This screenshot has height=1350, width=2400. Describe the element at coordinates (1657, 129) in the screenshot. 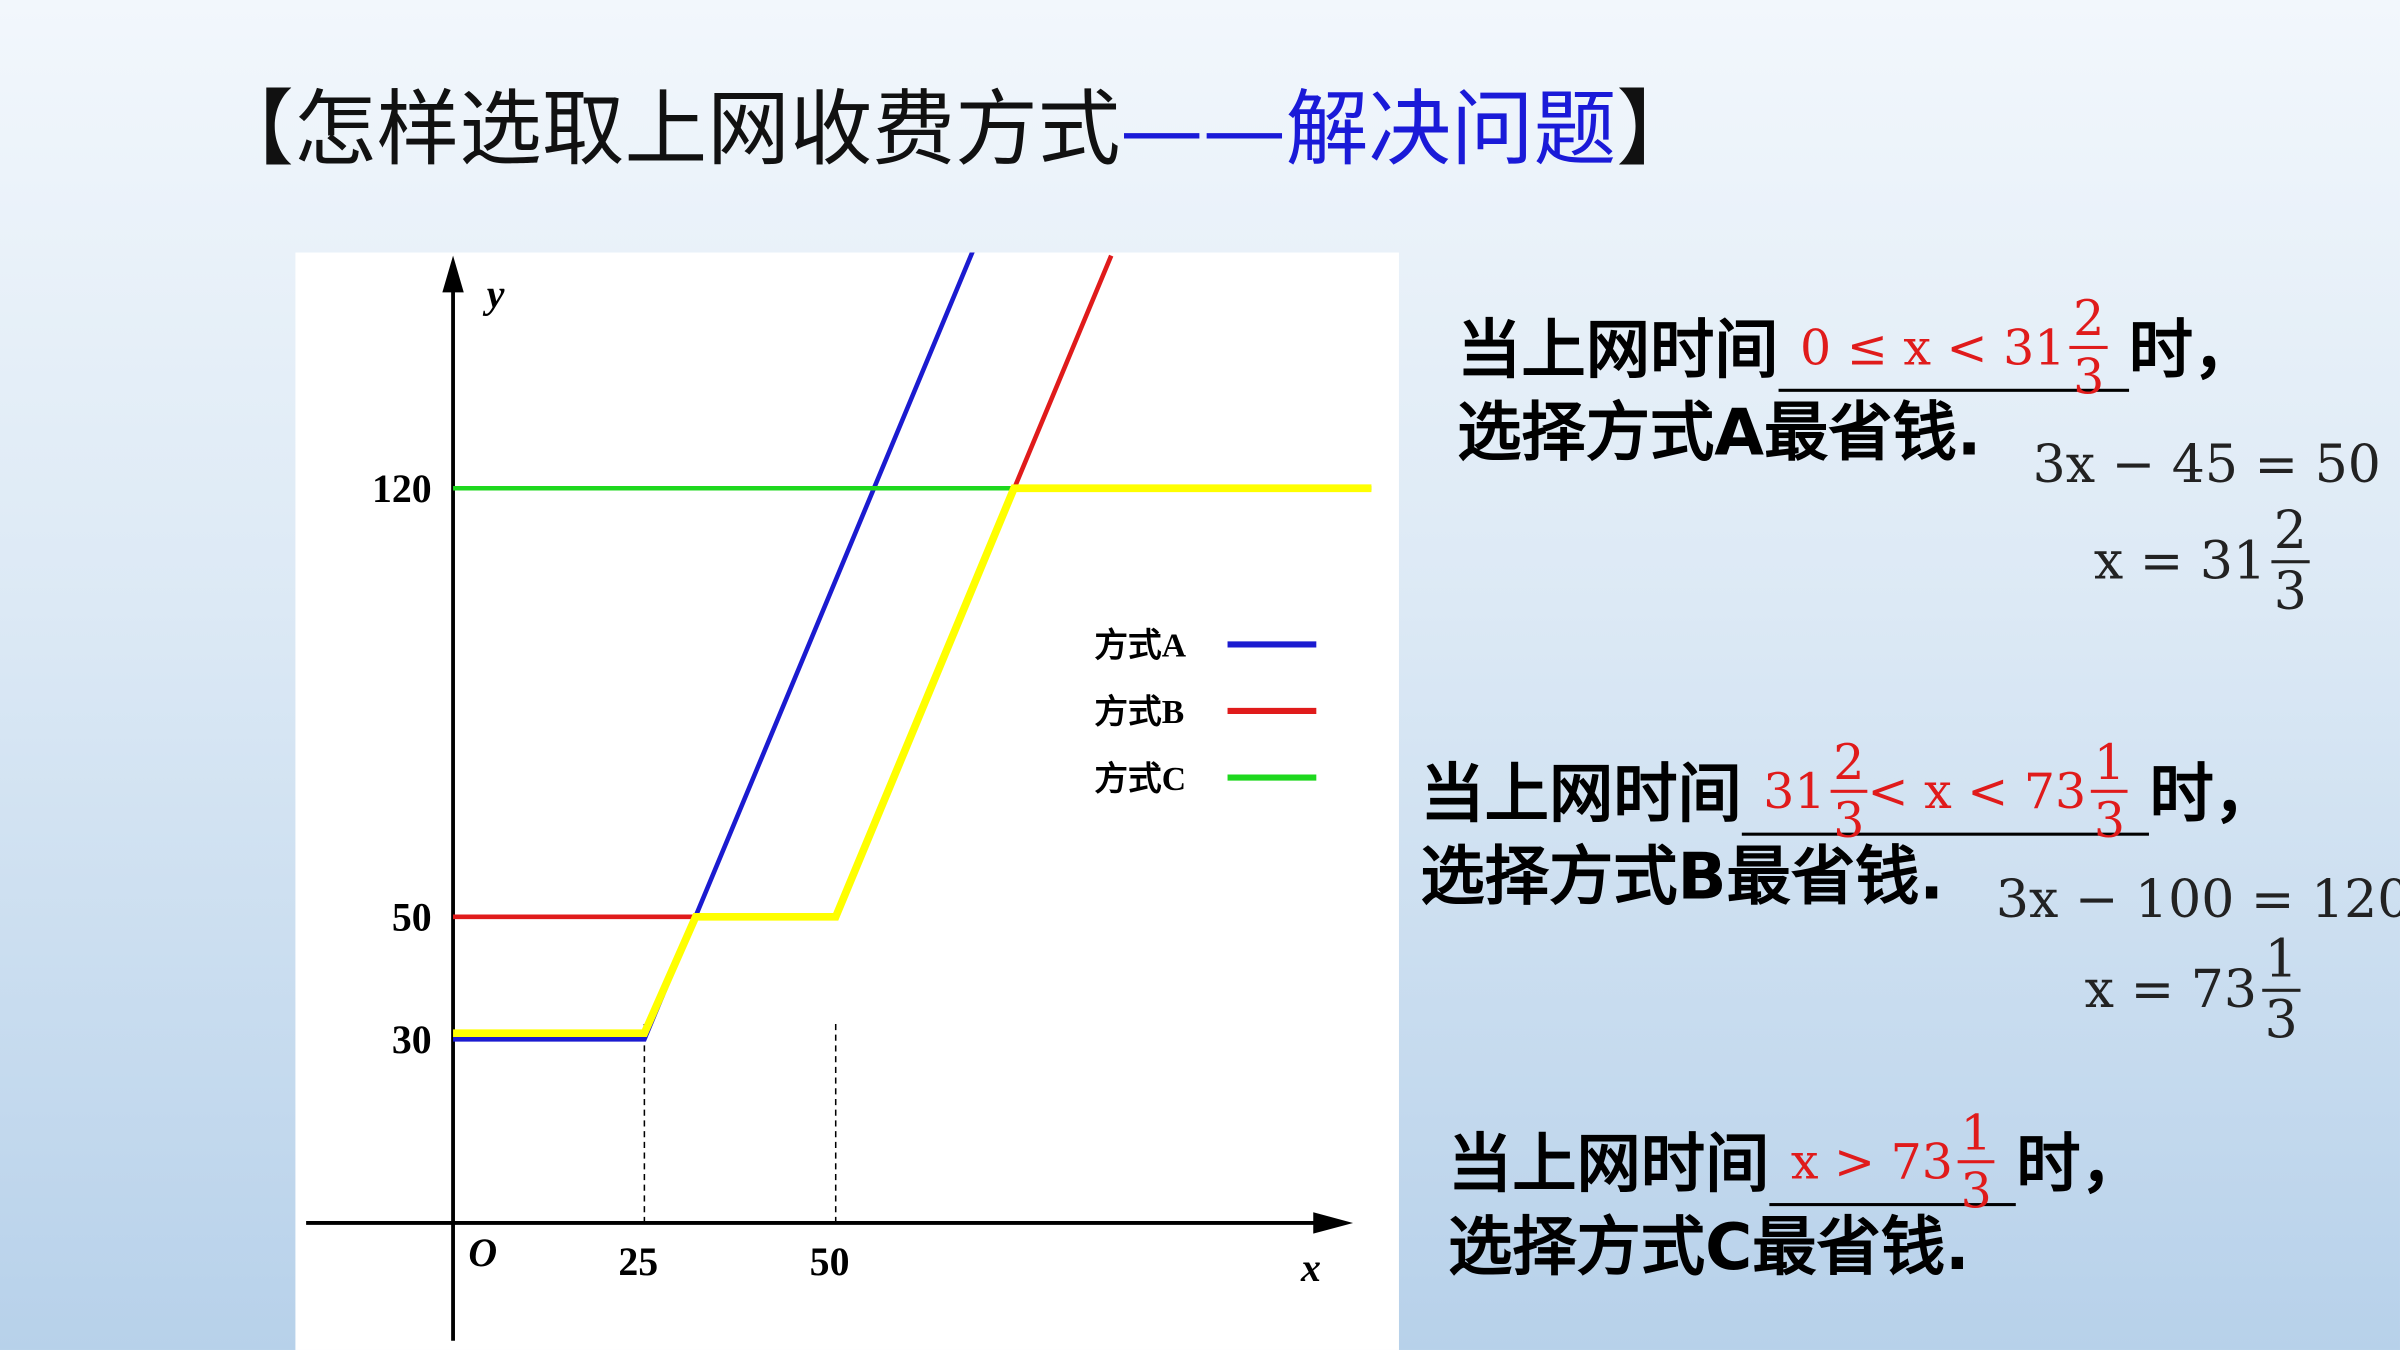

I see `title-text: 】` at that location.